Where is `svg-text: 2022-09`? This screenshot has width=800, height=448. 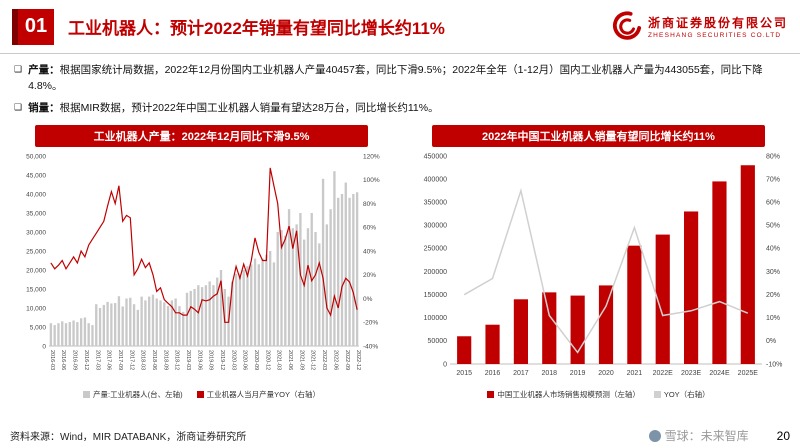
svg-text: 2022-09 is located at coordinates (346, 360).